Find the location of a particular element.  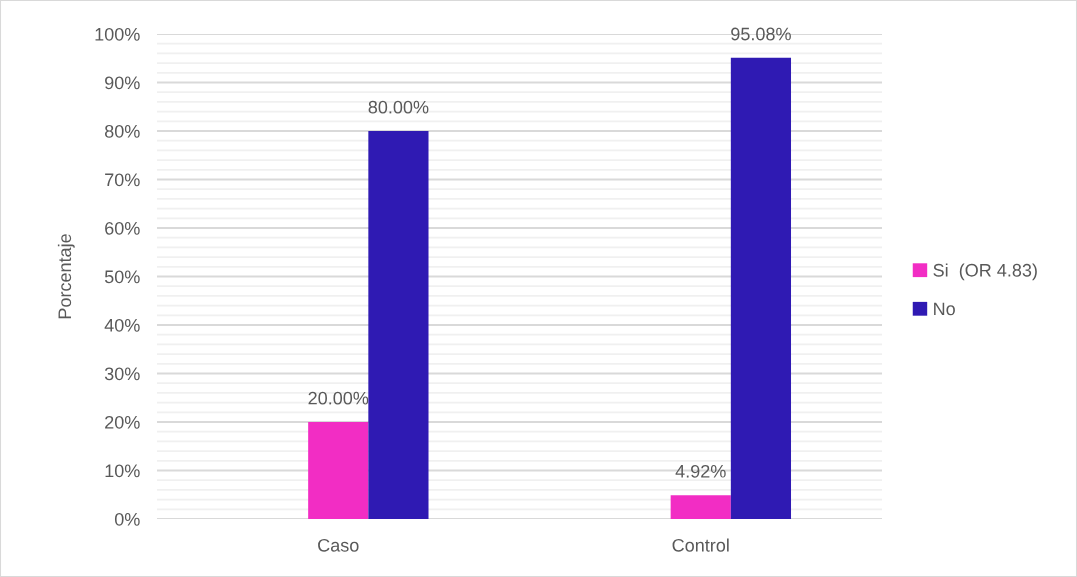

y-tick-label: 30% is located at coordinates (122, 374).